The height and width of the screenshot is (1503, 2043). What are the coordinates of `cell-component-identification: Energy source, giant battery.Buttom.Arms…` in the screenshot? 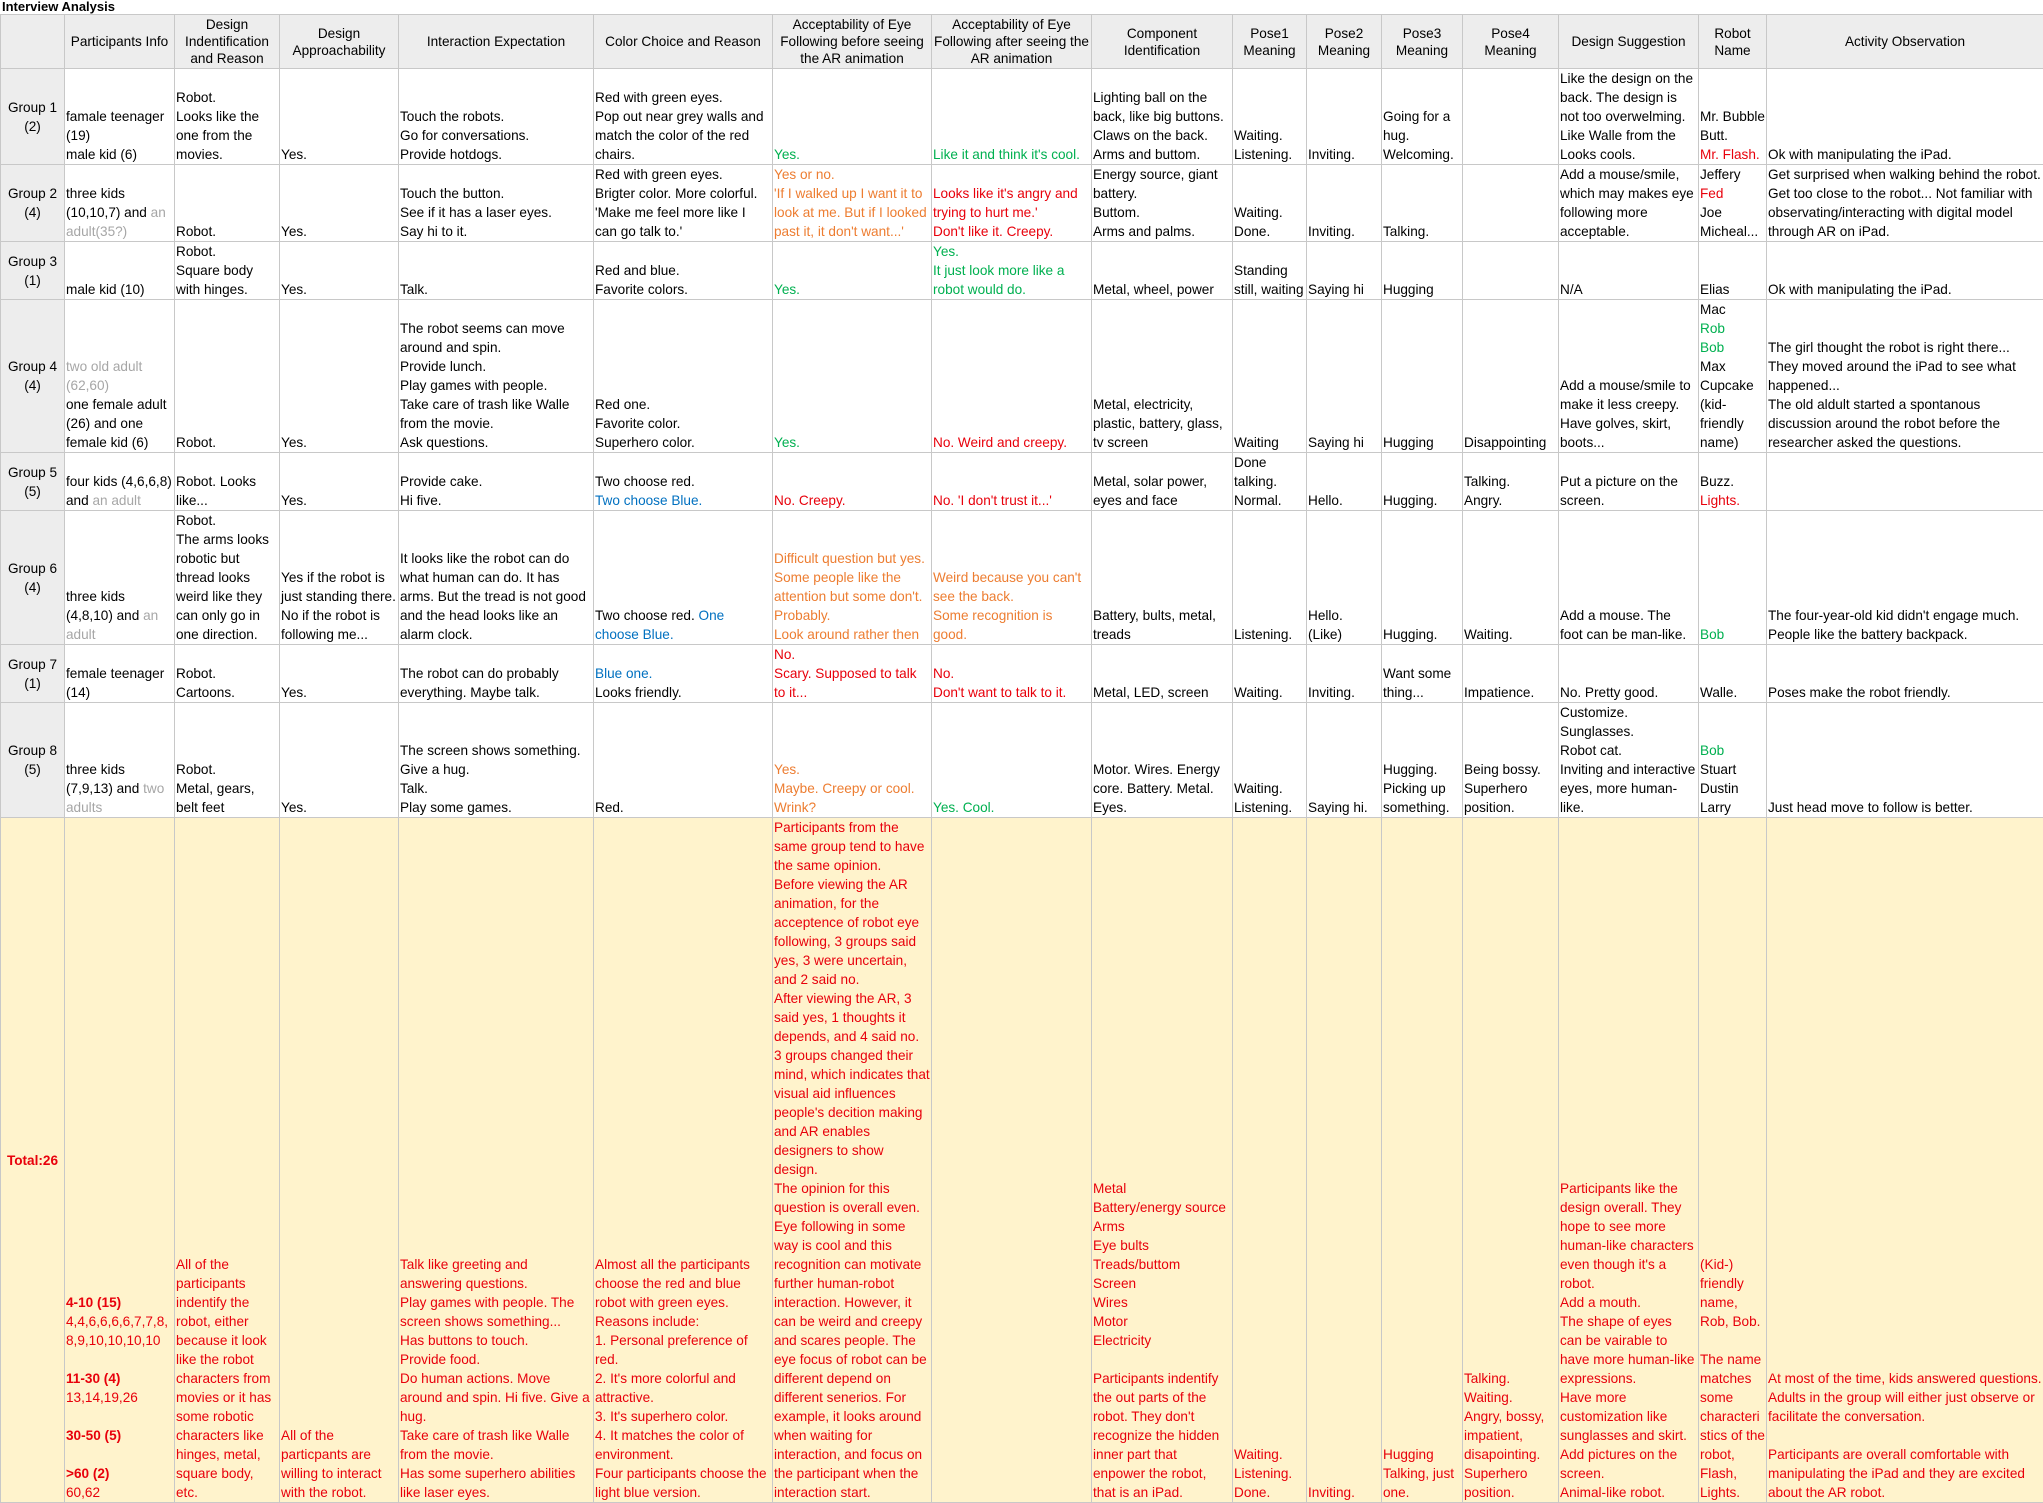 It's located at (1162, 203).